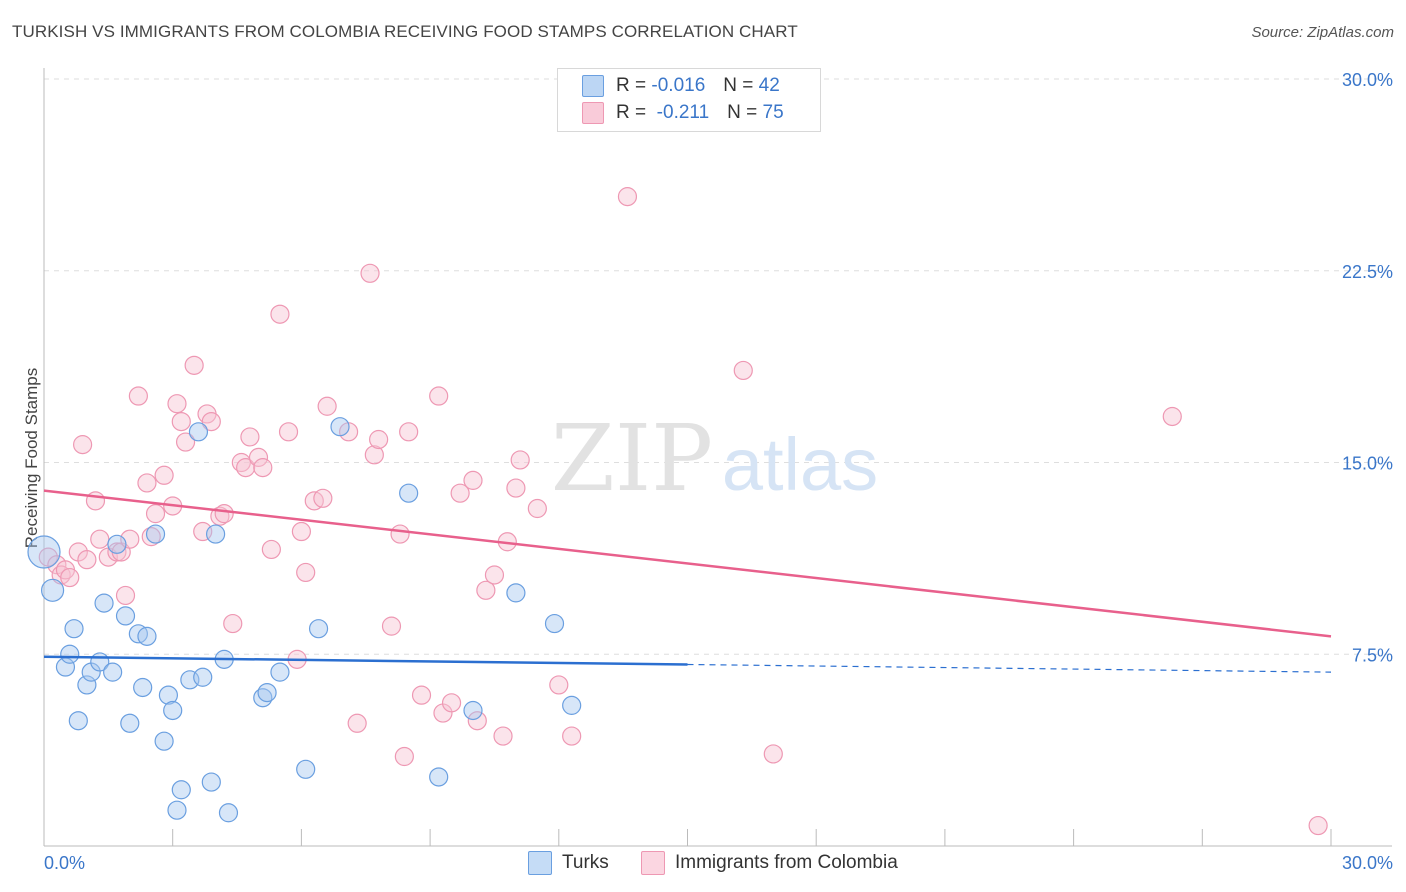 Image resolution: width=1406 pixels, height=892 pixels. Describe the element at coordinates (568, 863) in the screenshot. I see `legend-item-turks: Turks` at that location.